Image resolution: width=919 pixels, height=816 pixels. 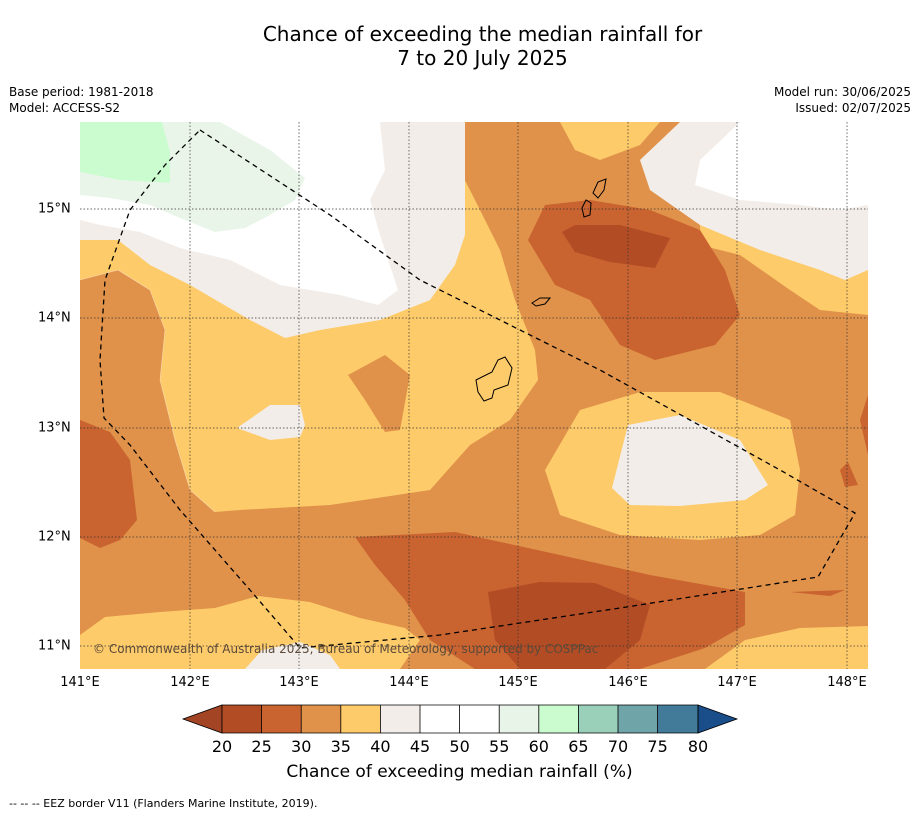 What do you see at coordinates (81, 92) in the screenshot?
I see `base-period: Base period: 1981-2018` at bounding box center [81, 92].